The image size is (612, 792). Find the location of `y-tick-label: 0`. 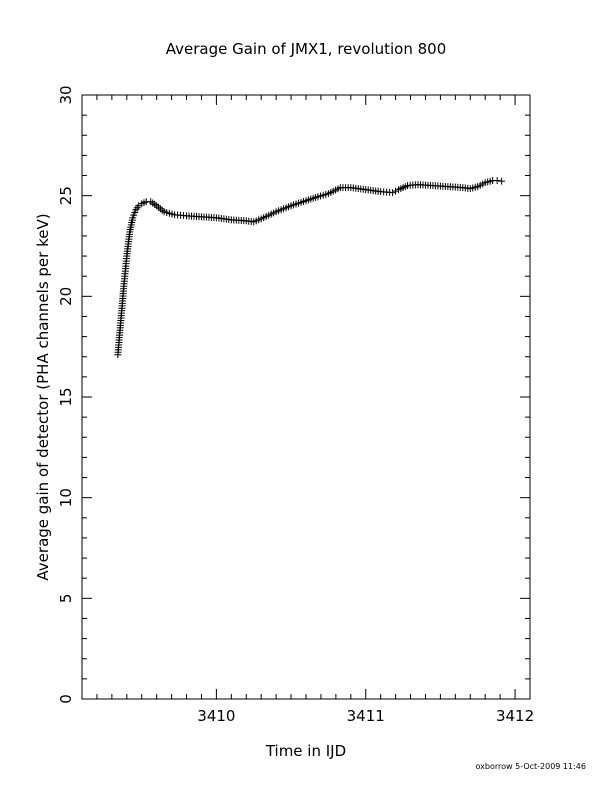

y-tick-label: 0 is located at coordinates (66, 699).